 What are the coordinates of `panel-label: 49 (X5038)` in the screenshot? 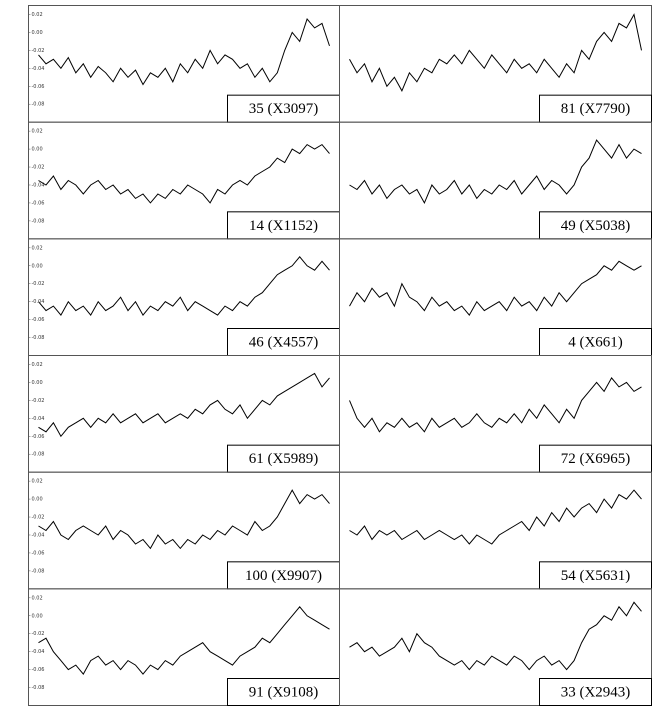 It's located at (596, 226).